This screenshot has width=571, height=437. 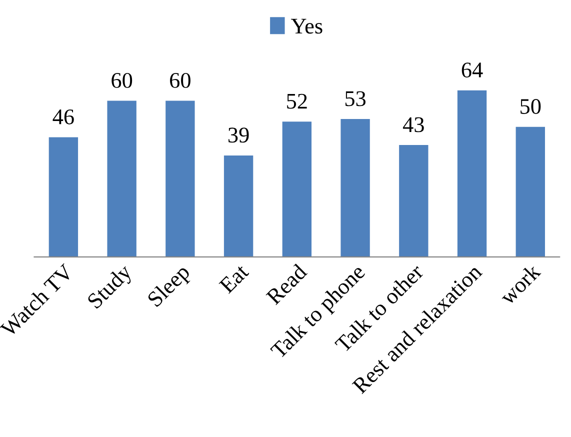 What do you see at coordinates (306, 26) in the screenshot?
I see `legend-label: Yes` at bounding box center [306, 26].